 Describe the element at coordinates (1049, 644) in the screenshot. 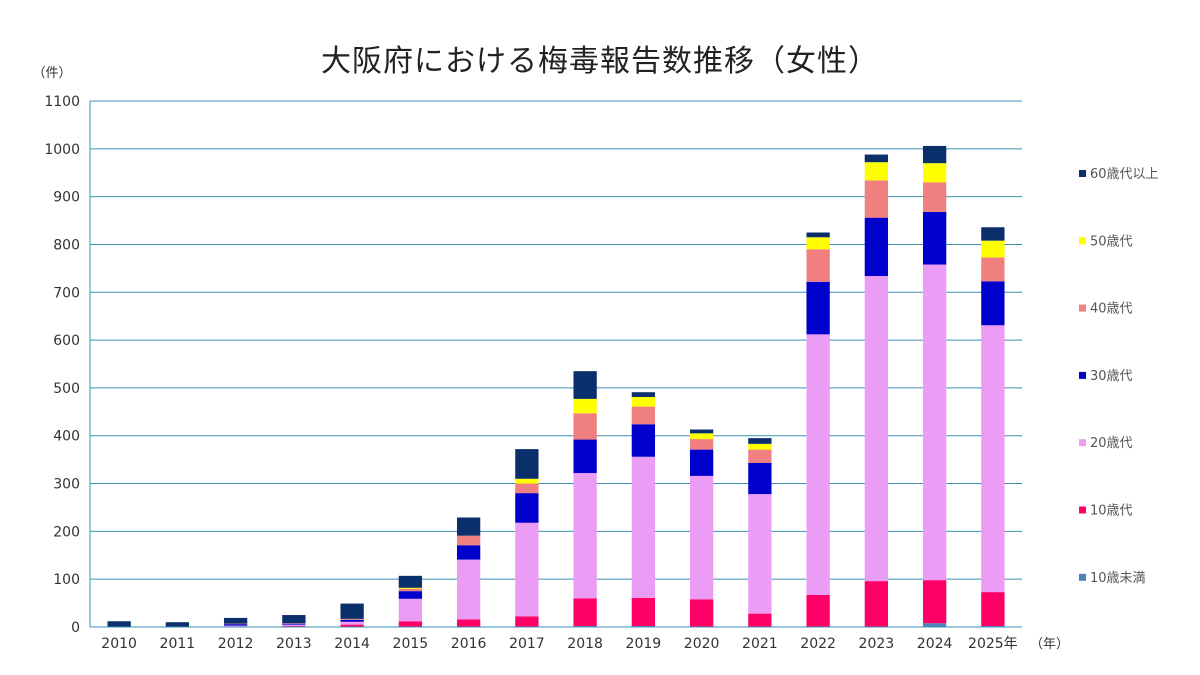

I see `x-axis-label: （年）` at that location.